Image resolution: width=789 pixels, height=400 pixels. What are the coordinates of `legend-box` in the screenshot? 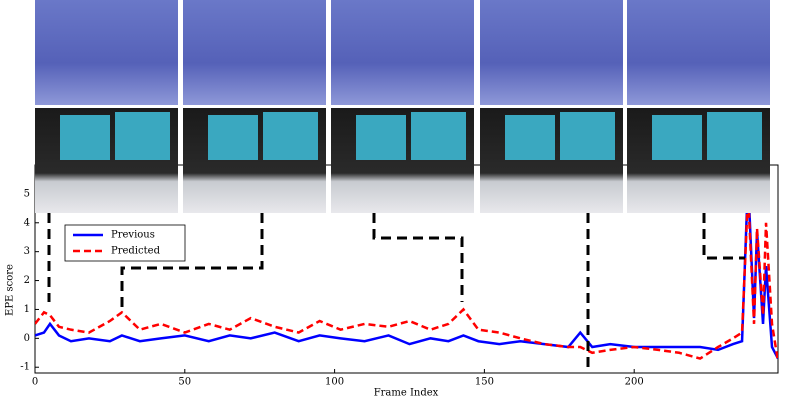 It's located at (125, 243).